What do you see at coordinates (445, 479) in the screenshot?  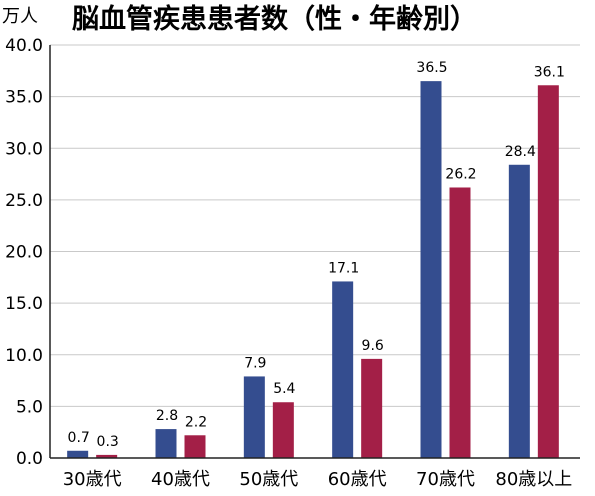 I see `x-category-label: 70歳代` at bounding box center [445, 479].